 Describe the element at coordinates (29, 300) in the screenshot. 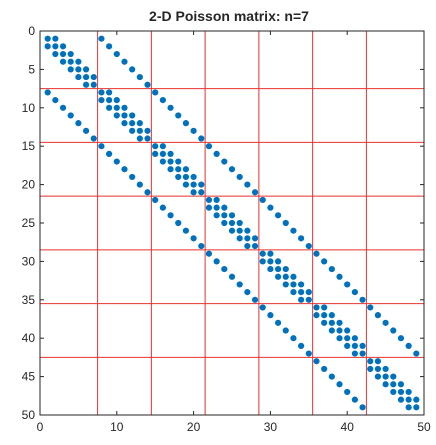

I see `y-tick-label-35: 35` at that location.